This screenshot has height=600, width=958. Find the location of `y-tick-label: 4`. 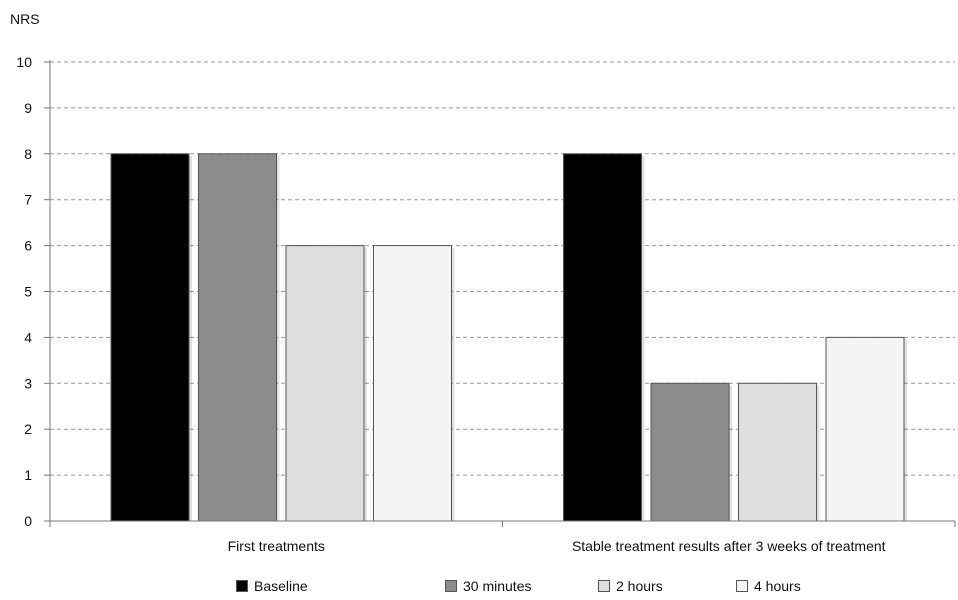

y-tick-label: 4 is located at coordinates (28, 337).